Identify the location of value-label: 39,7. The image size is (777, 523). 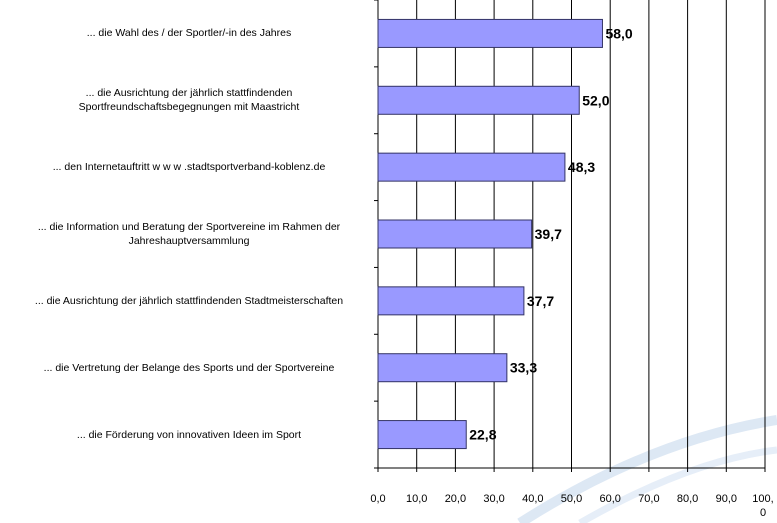
(548, 234).